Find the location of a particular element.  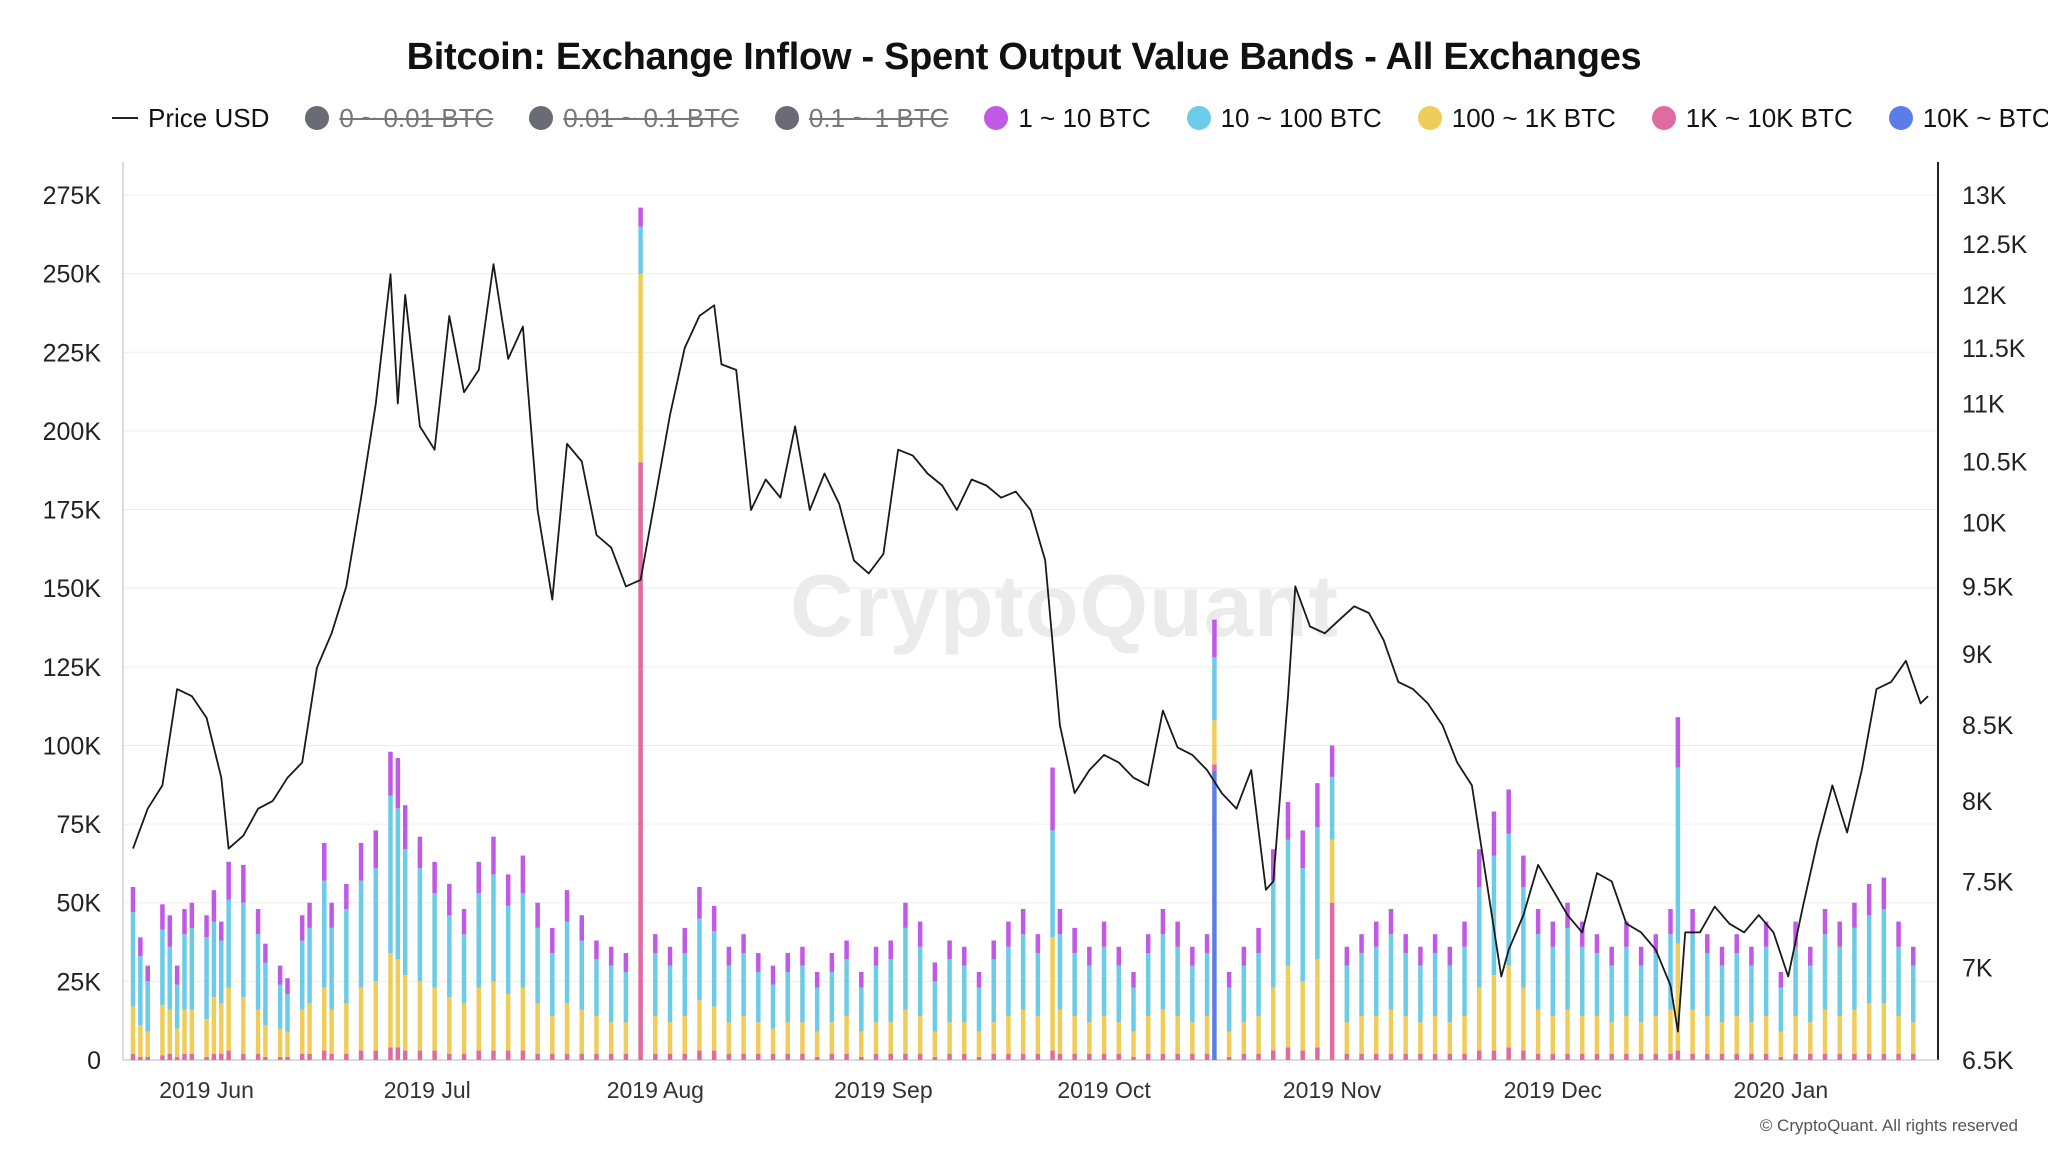

circle-swatch-icon is located at coordinates (317, 118).